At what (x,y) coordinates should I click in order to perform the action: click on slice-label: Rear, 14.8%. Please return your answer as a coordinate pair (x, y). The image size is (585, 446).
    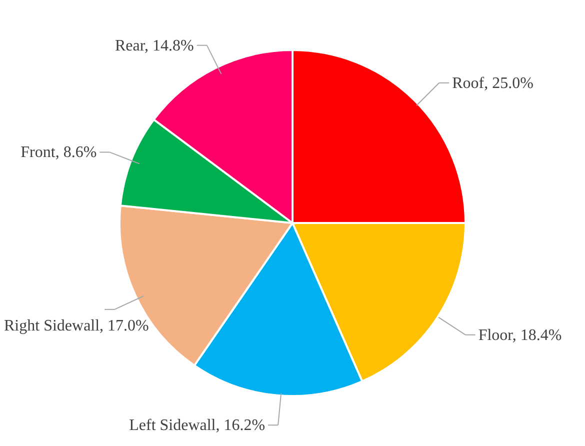
    Looking at the image, I should click on (154, 45).